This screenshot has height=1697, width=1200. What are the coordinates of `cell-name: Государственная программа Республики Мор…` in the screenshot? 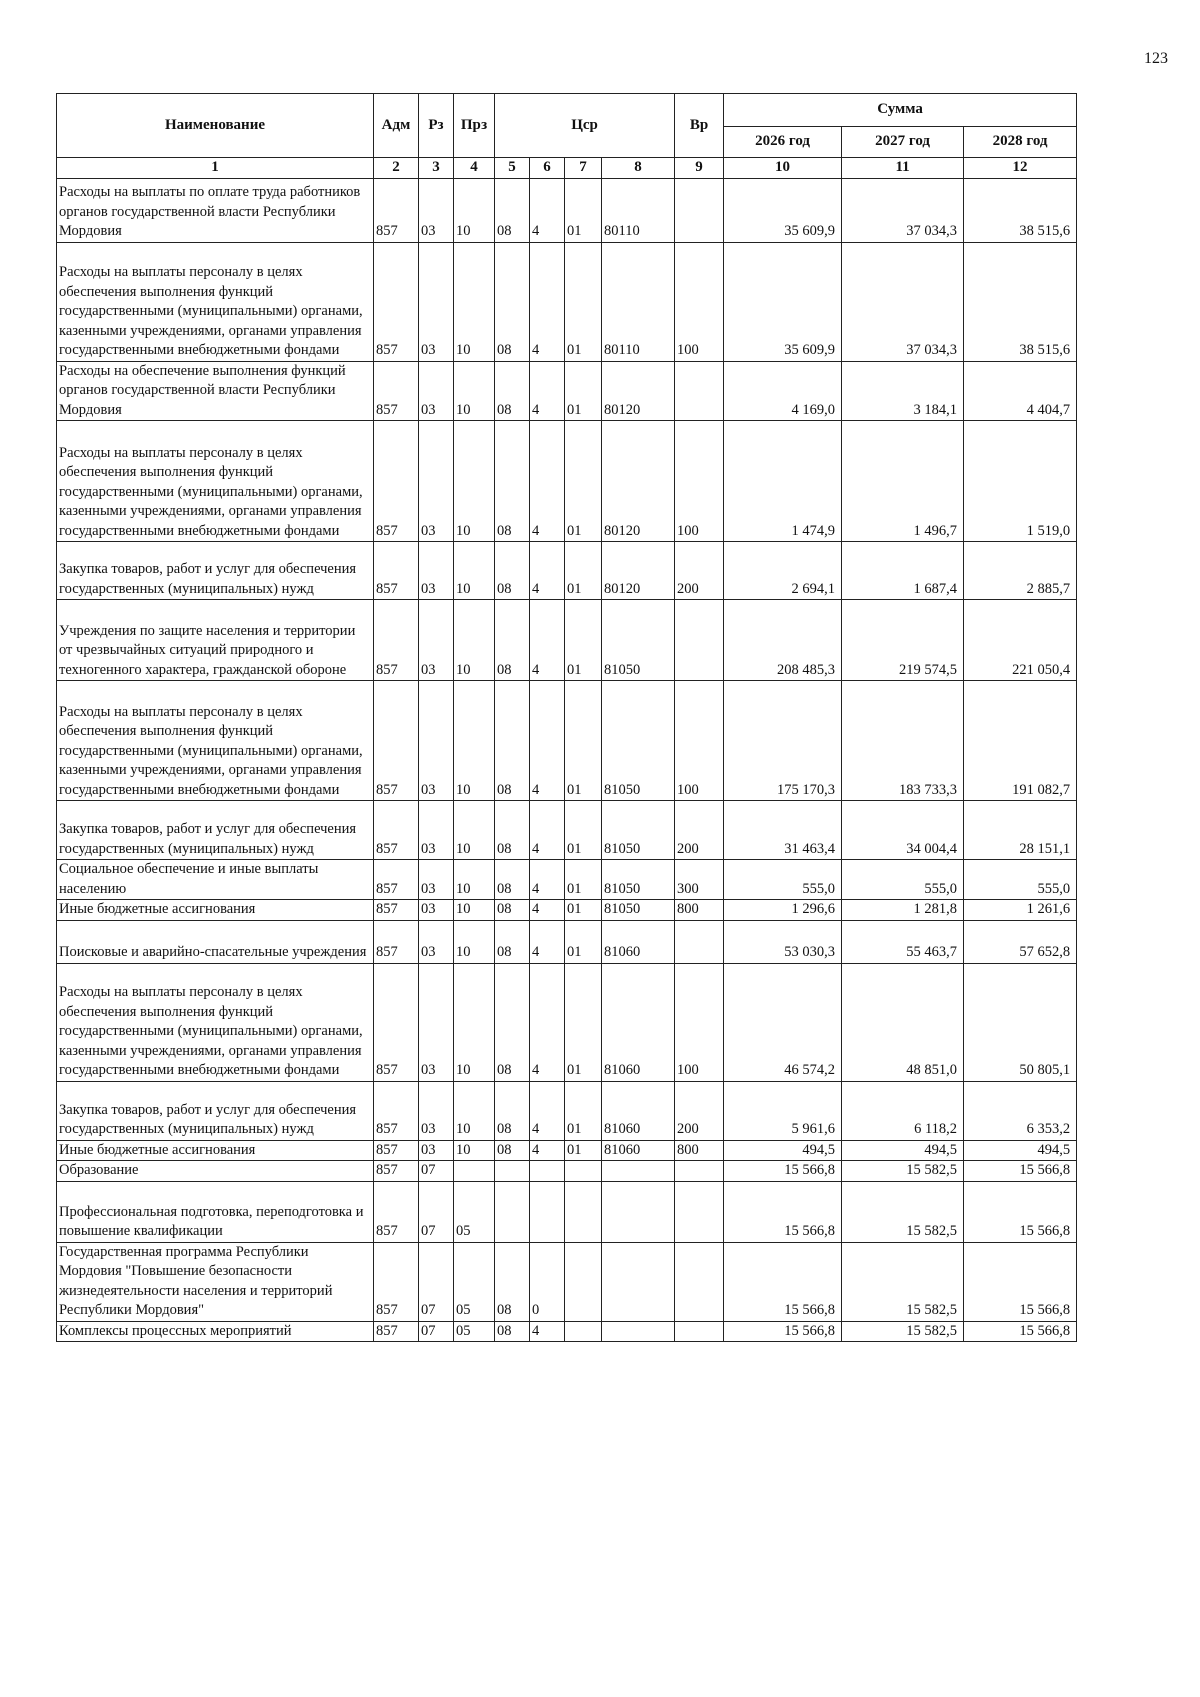 It's located at (215, 1281).